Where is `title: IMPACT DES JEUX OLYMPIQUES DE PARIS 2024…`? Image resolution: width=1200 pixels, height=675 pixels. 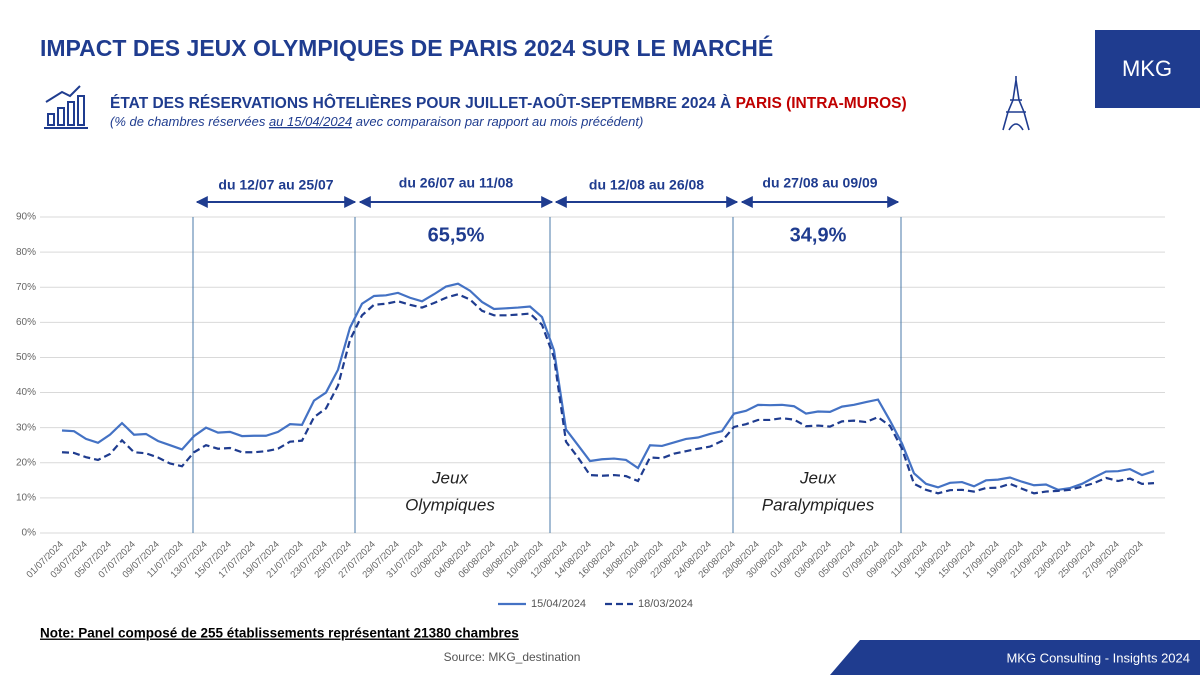 title: IMPACT DES JEUX OLYMPIQUES DE PARIS 2024… is located at coordinates (406, 47).